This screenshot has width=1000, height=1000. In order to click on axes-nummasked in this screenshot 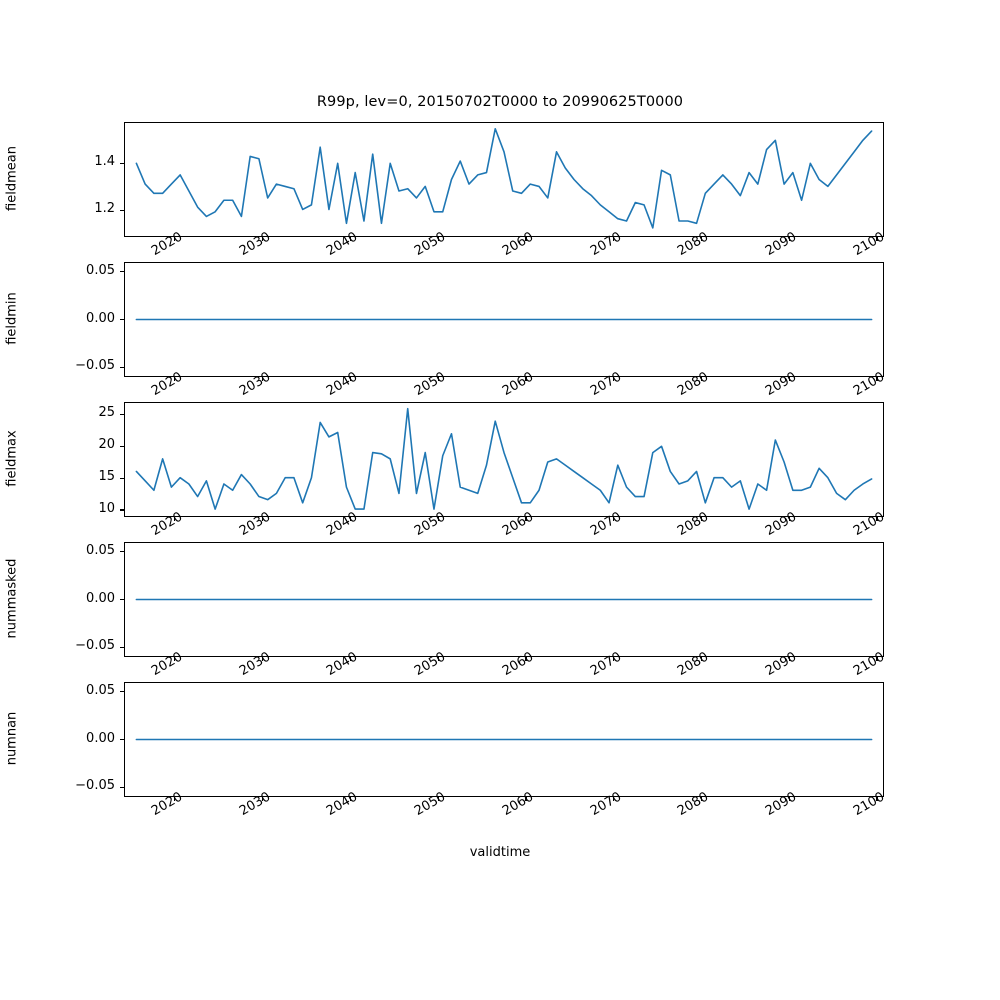, I will do `click(504, 599)`.